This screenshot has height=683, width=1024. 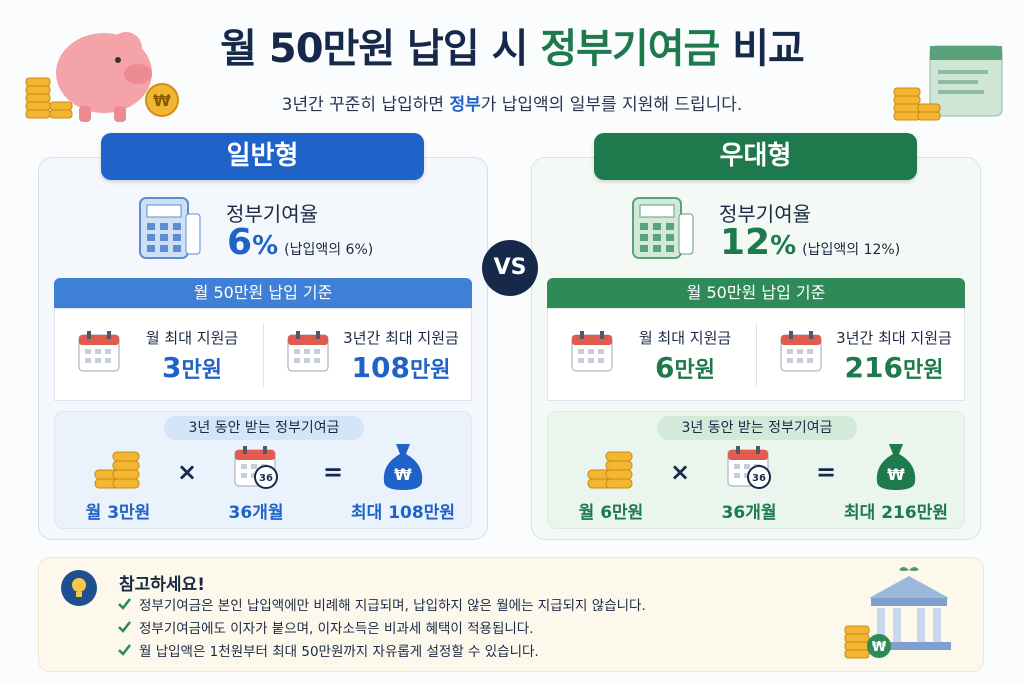 I want to click on subtitle: 3년간 꾸준히 납입하면 정부가 납입액의 일부를 지원해 드립니다., so click(x=512, y=102).